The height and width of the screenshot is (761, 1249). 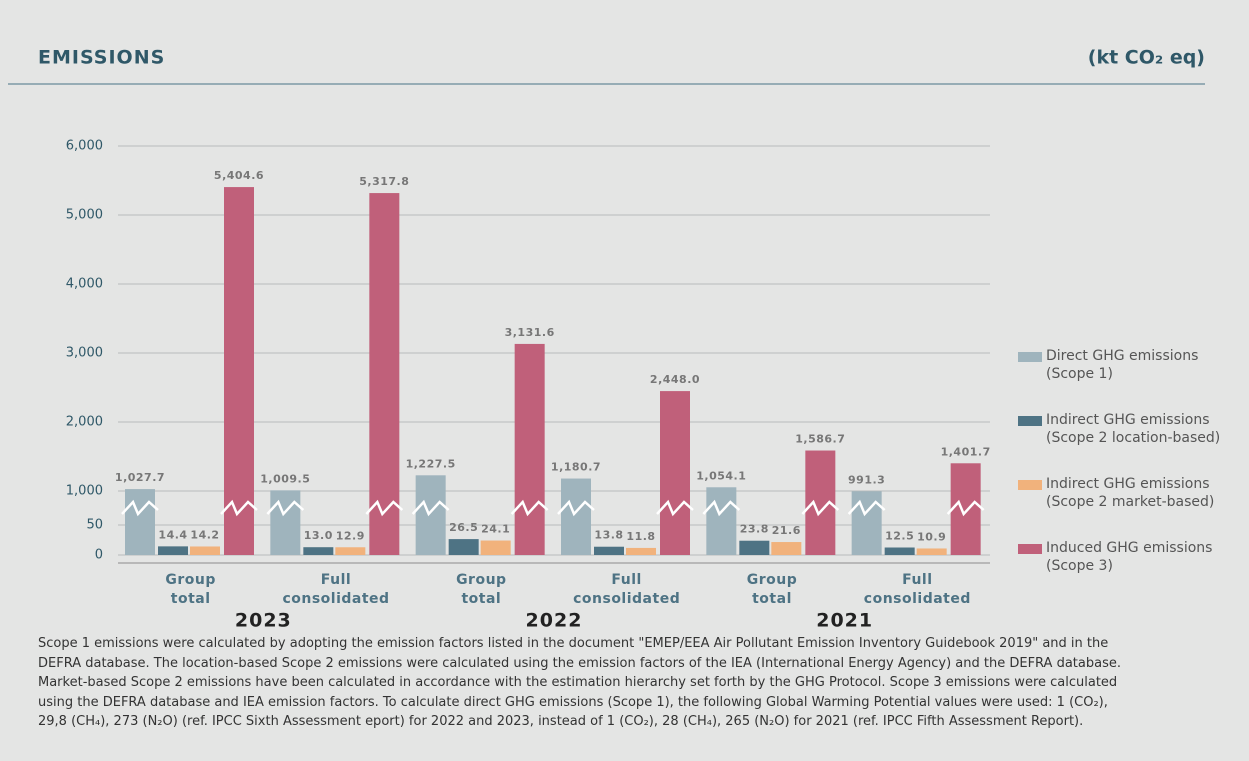 I want to click on value-label: 14.2, so click(x=204, y=534).